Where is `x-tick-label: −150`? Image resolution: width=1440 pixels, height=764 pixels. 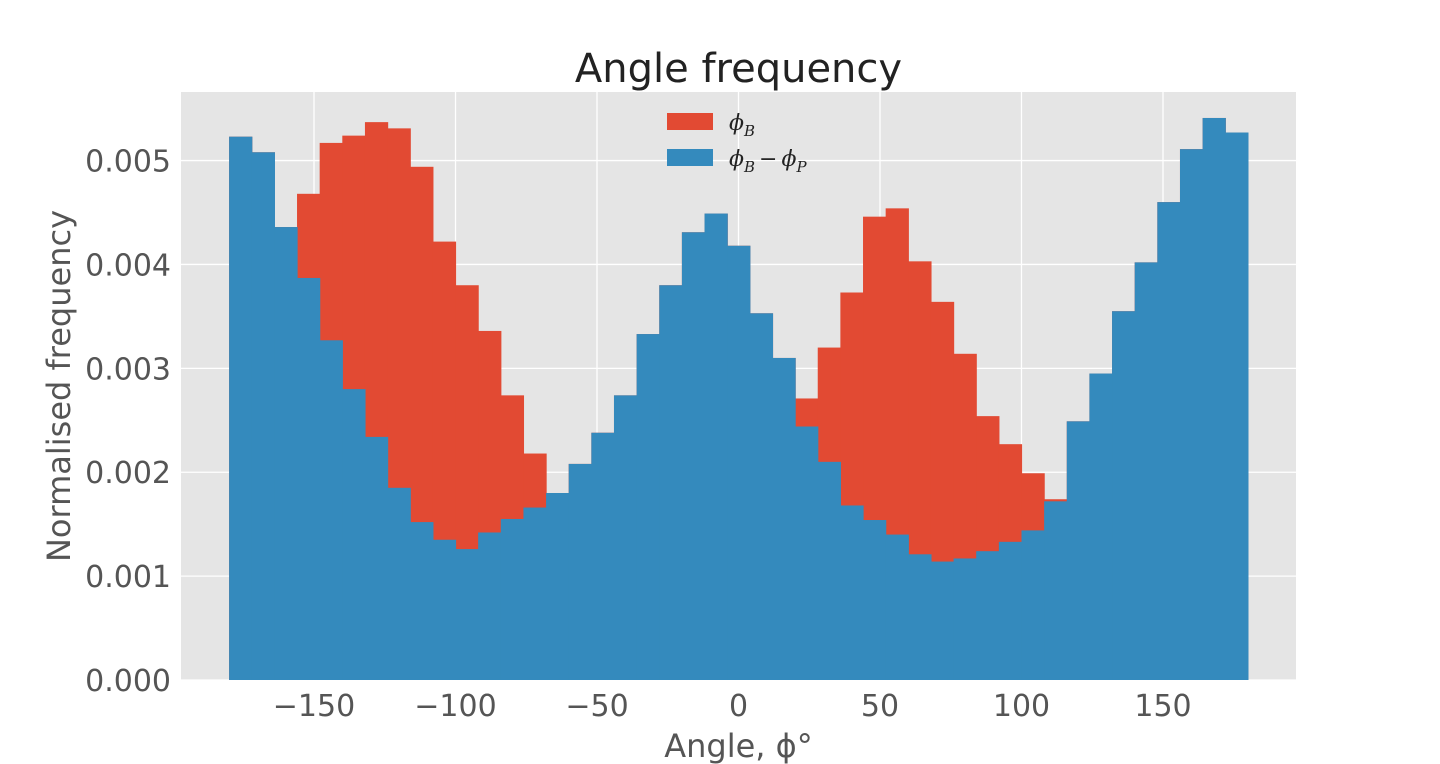
x-tick-label: −150 is located at coordinates (314, 706).